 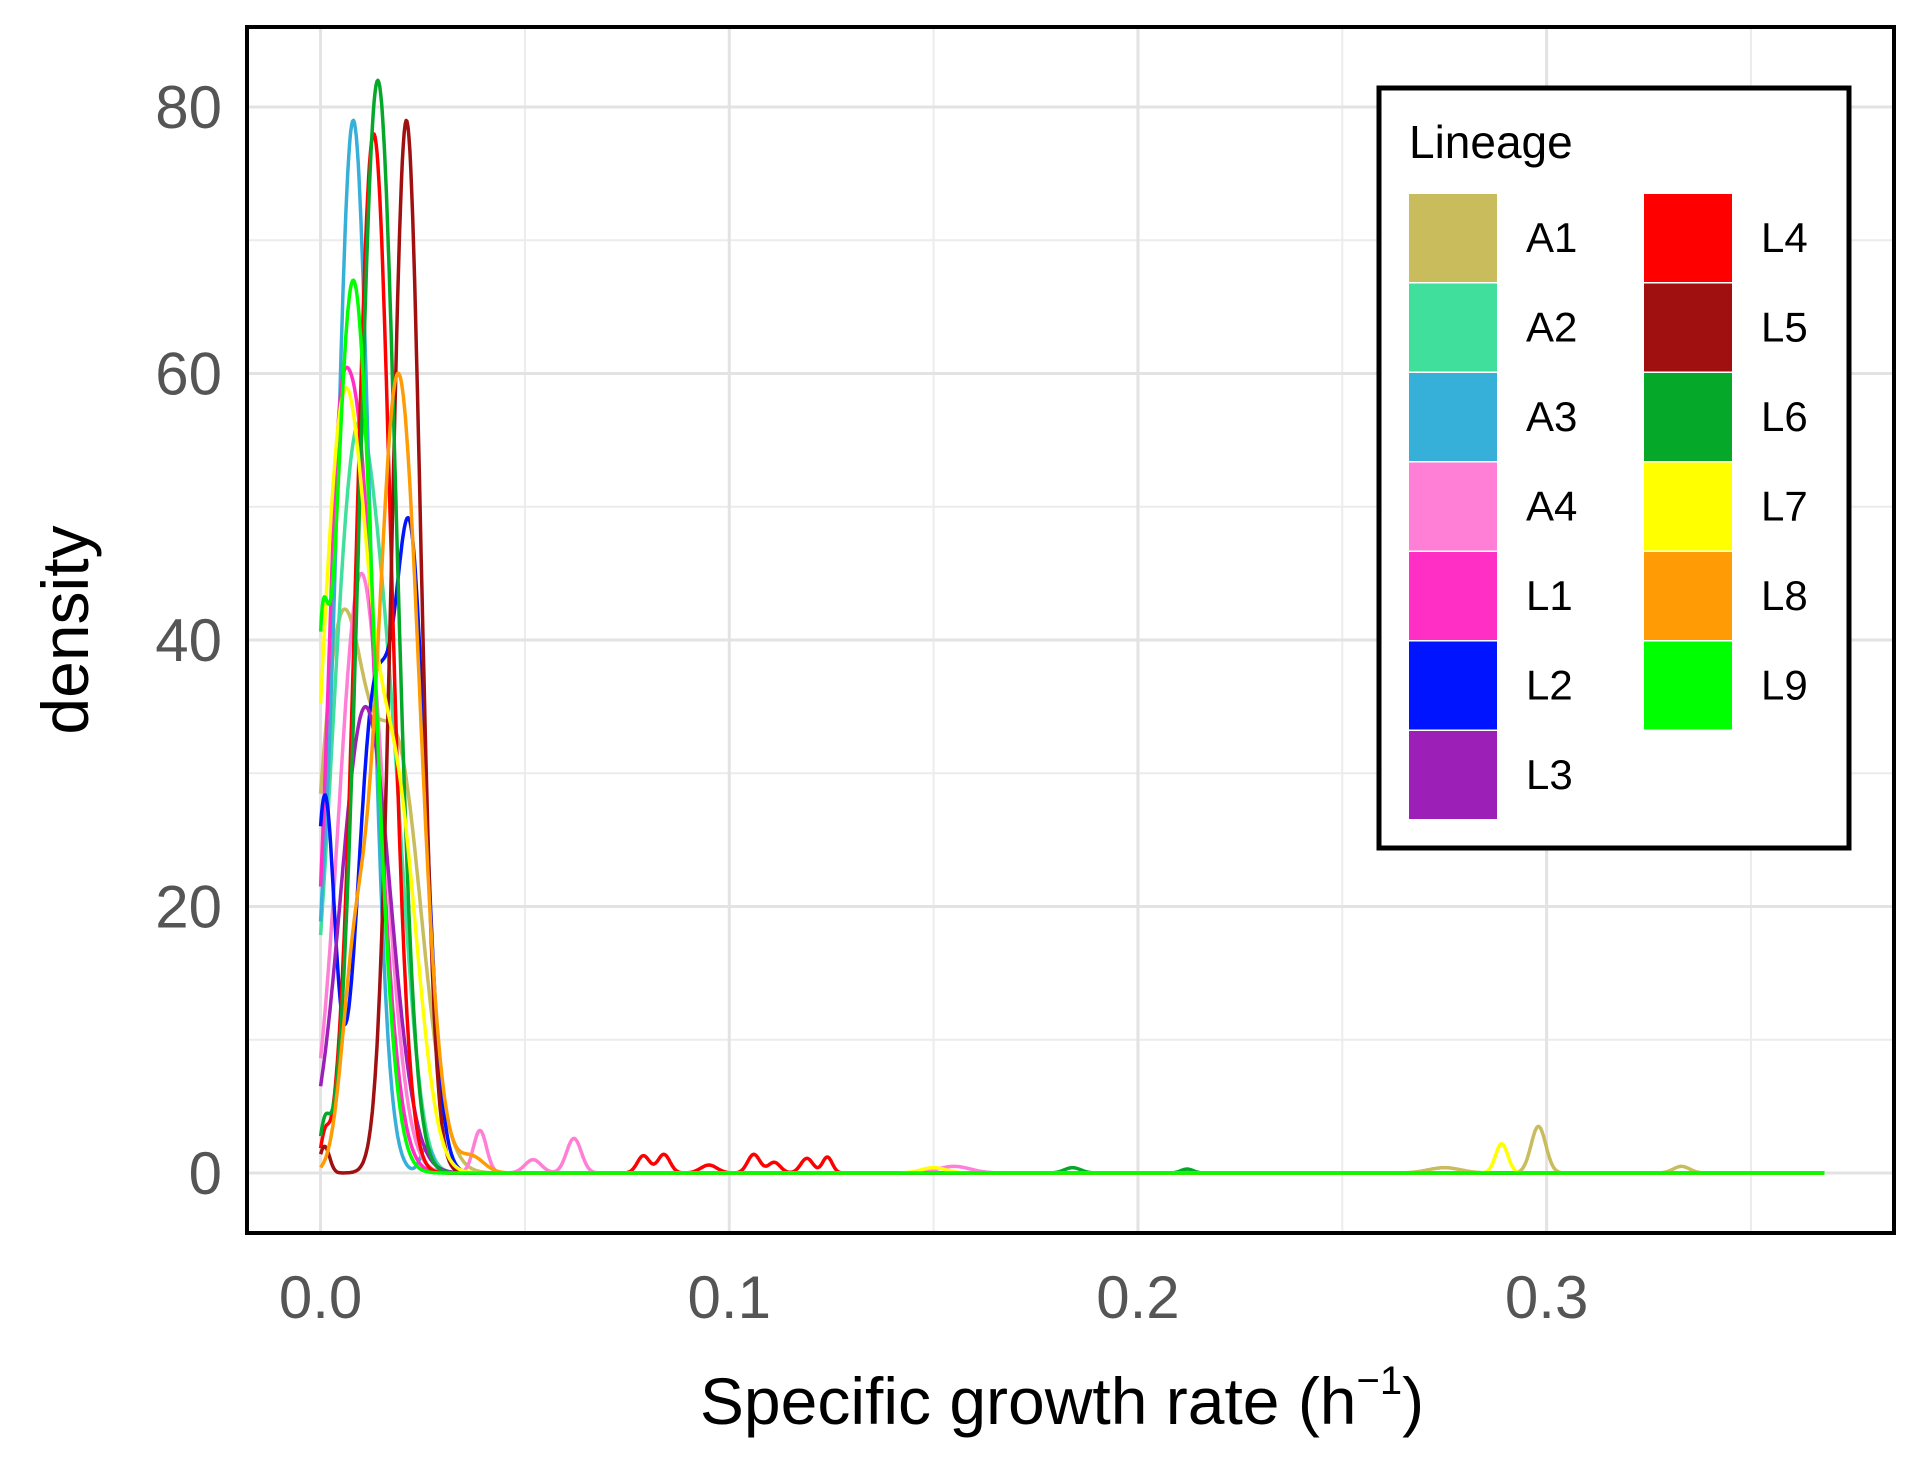 What do you see at coordinates (1028, 1401) in the screenshot?
I see `x-axis-title-main: Specific growth rate (h` at bounding box center [1028, 1401].